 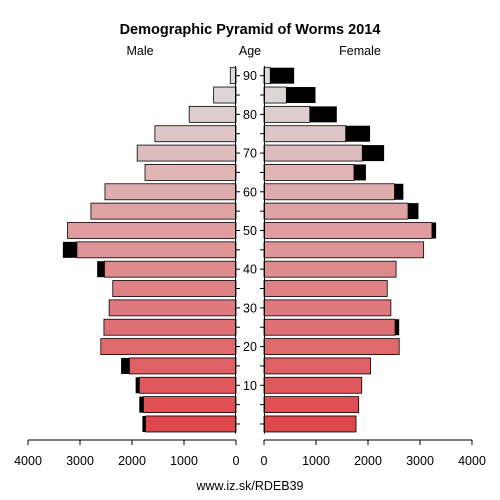 What do you see at coordinates (368, 461) in the screenshot?
I see `female-x-tick-label-2000: 2000` at bounding box center [368, 461].